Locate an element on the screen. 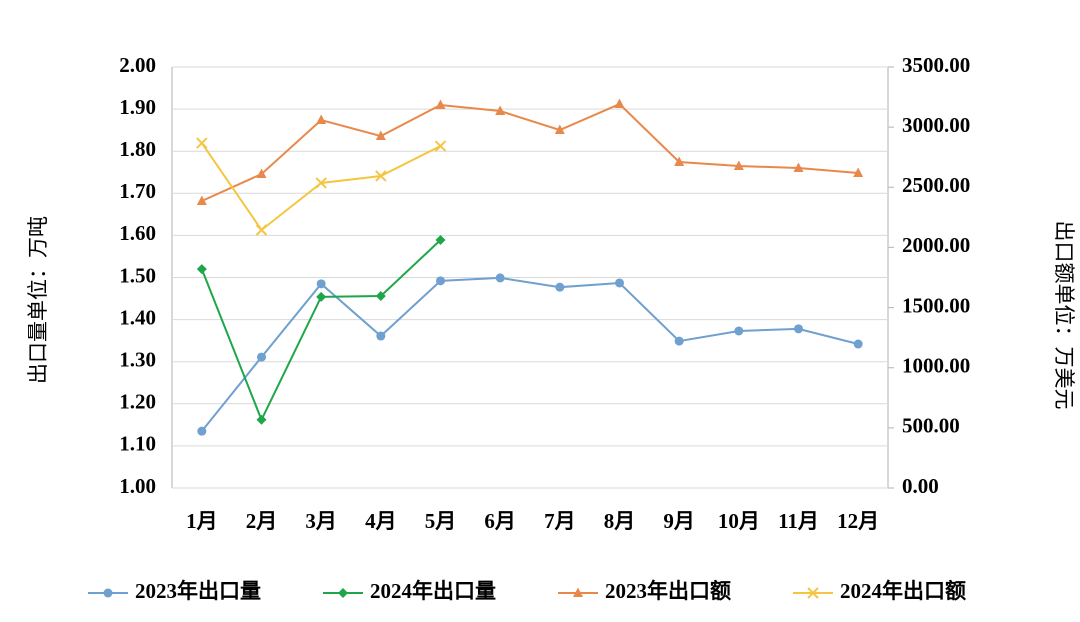 The height and width of the screenshot is (622, 1080). x-tick-label: 4月 is located at coordinates (381, 521).